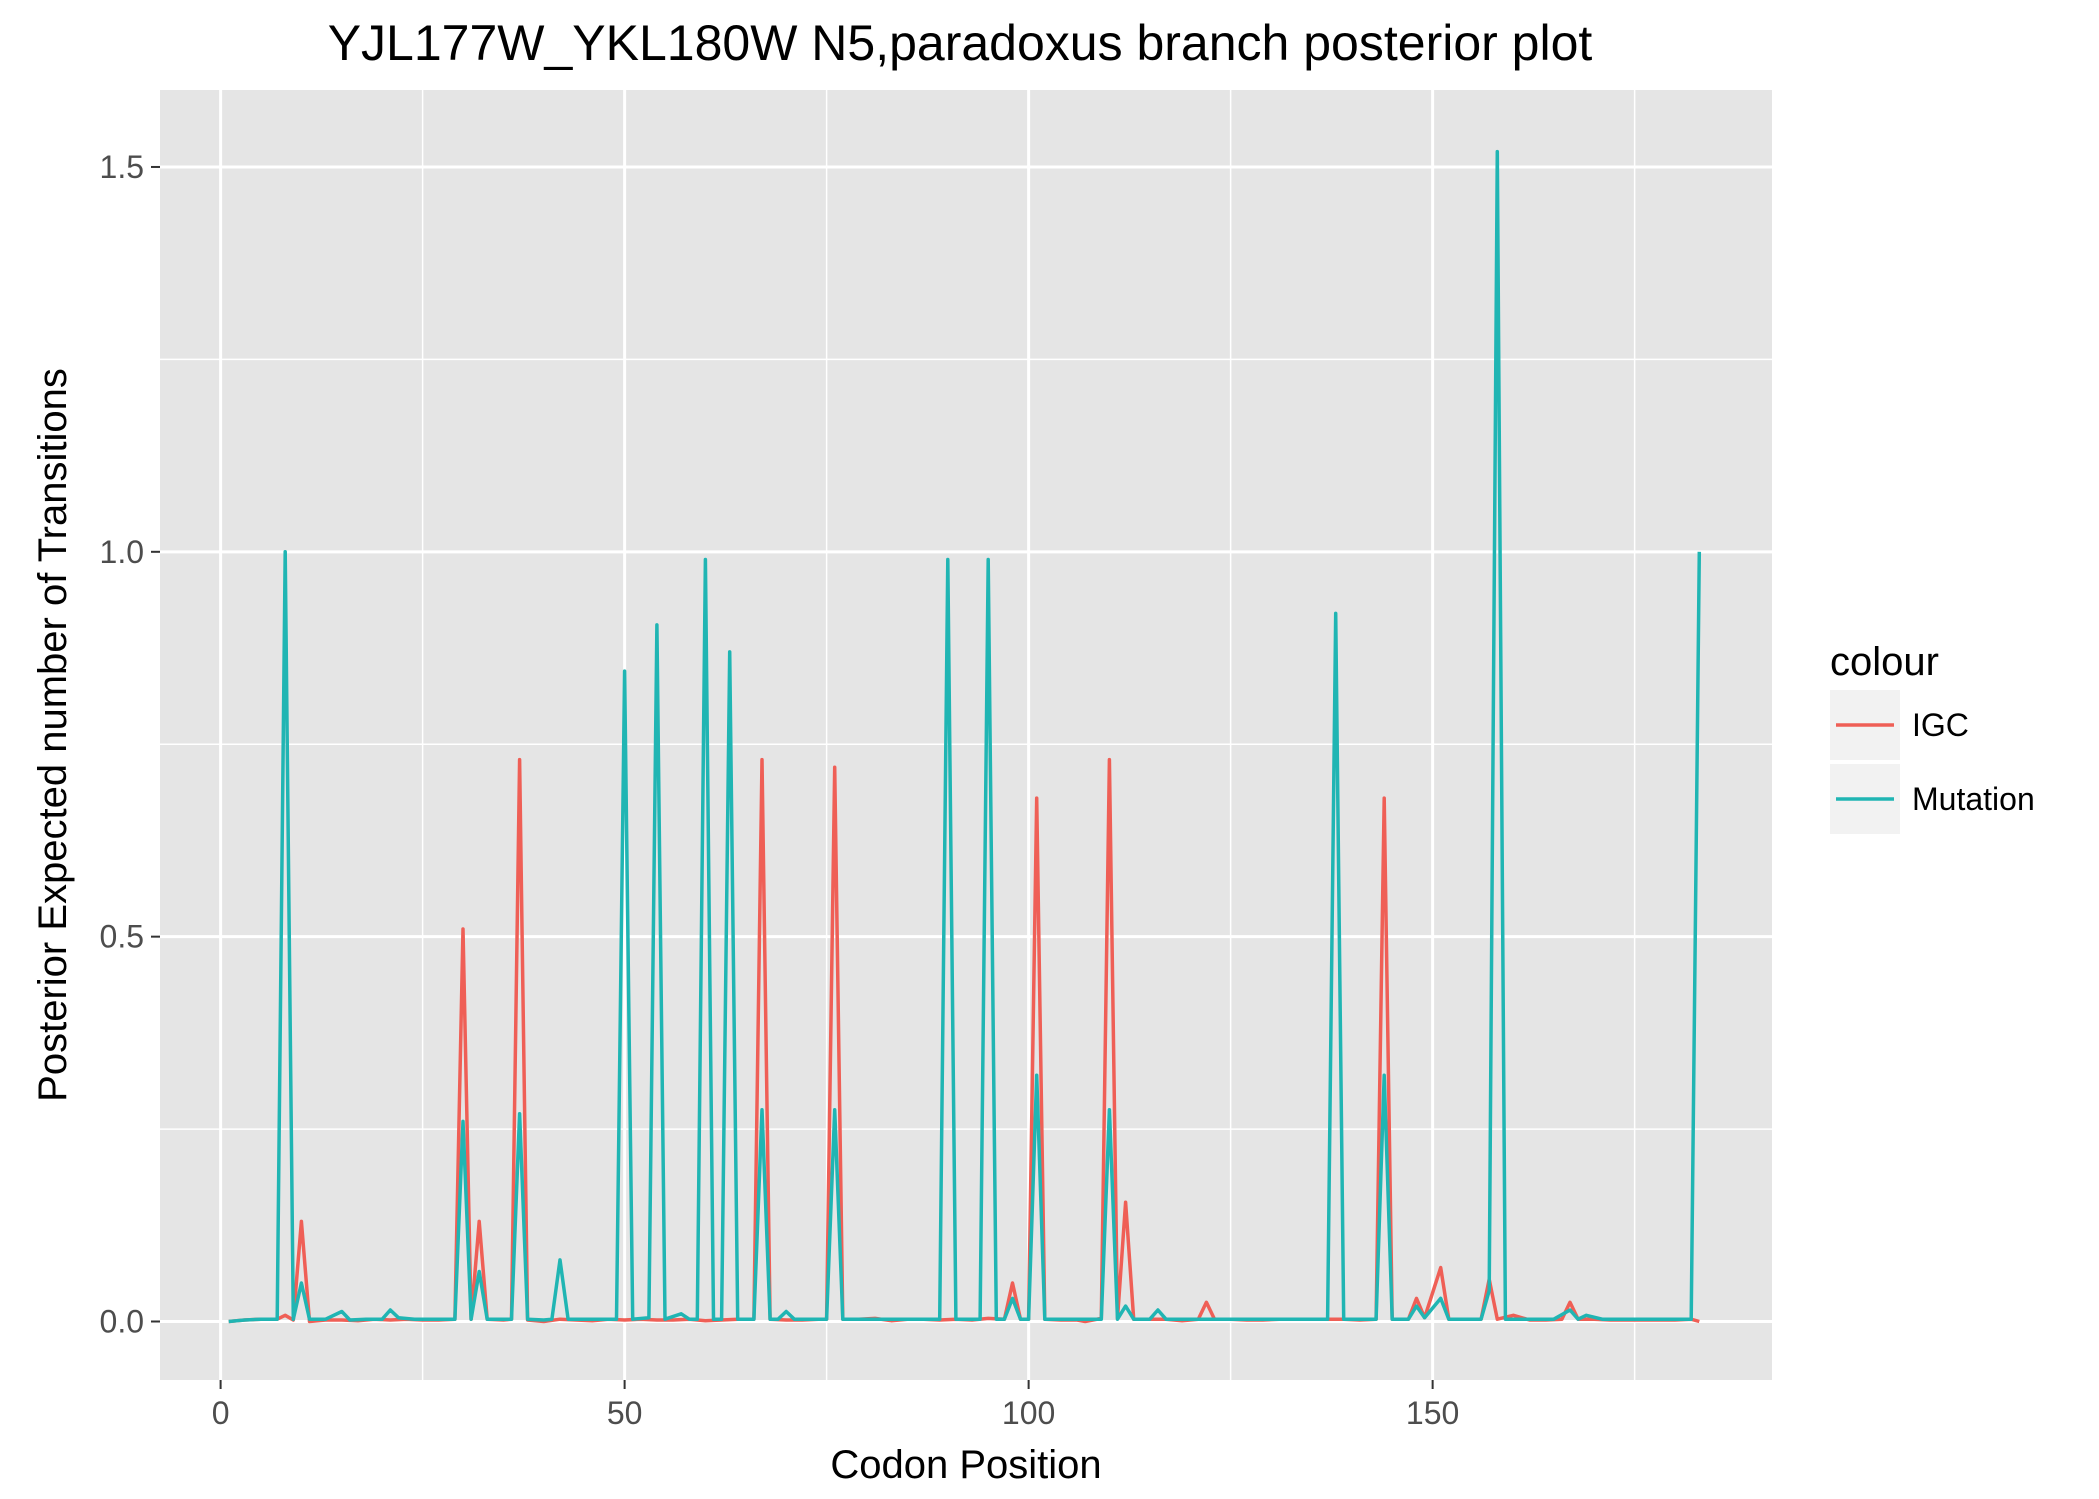 This screenshot has width=2099, height=1499. Describe the element at coordinates (1932, 762) in the screenshot. I see `legend-items: IGC Mutation` at that location.